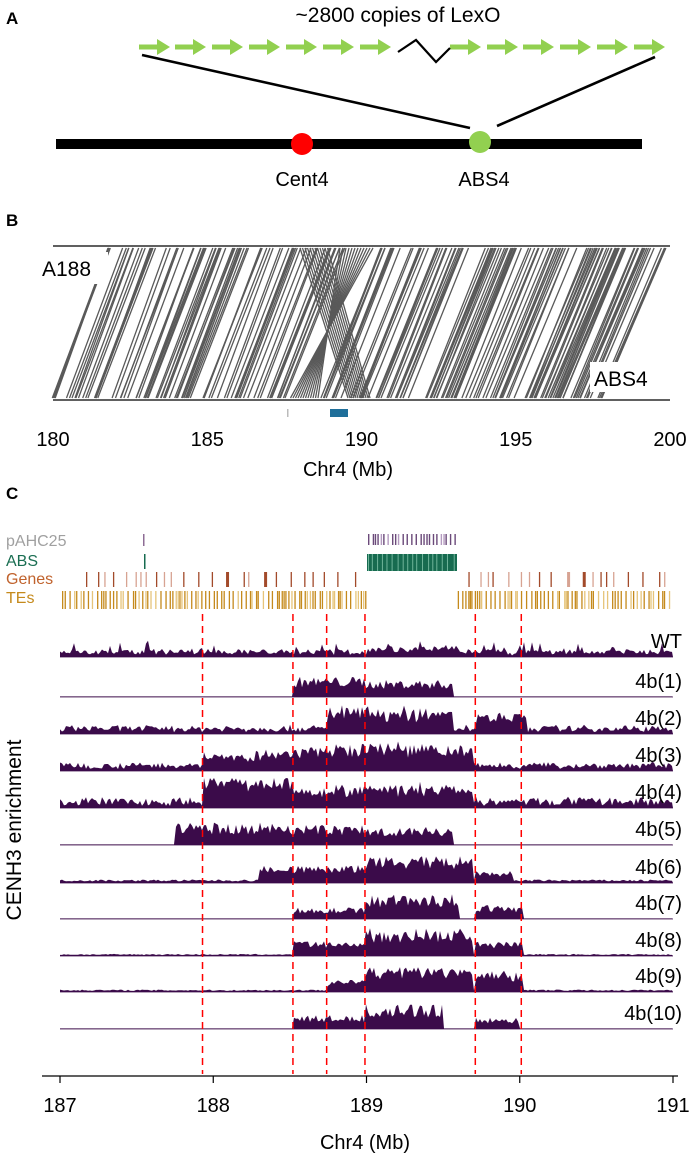 This screenshot has width=700, height=1162. What do you see at coordinates (658, 793) in the screenshot?
I see `sample-label: 4b(4)` at bounding box center [658, 793].